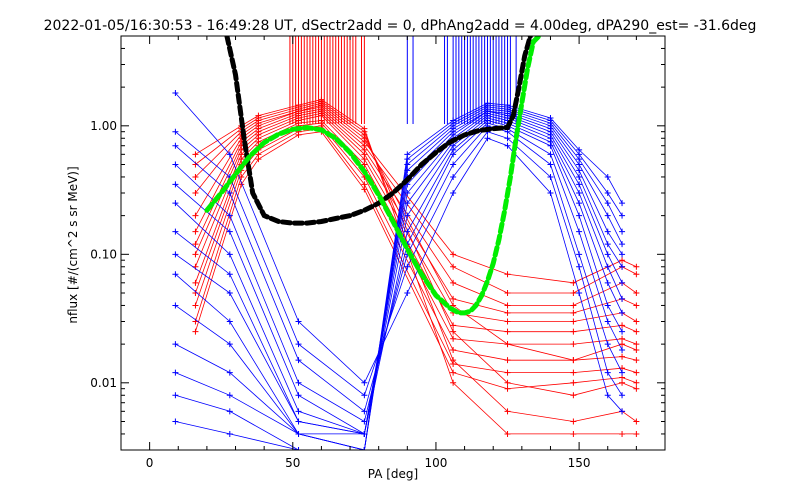 The image size is (800, 500). Describe the element at coordinates (292, 463) in the screenshot. I see `x-tick-label: 50` at that location.